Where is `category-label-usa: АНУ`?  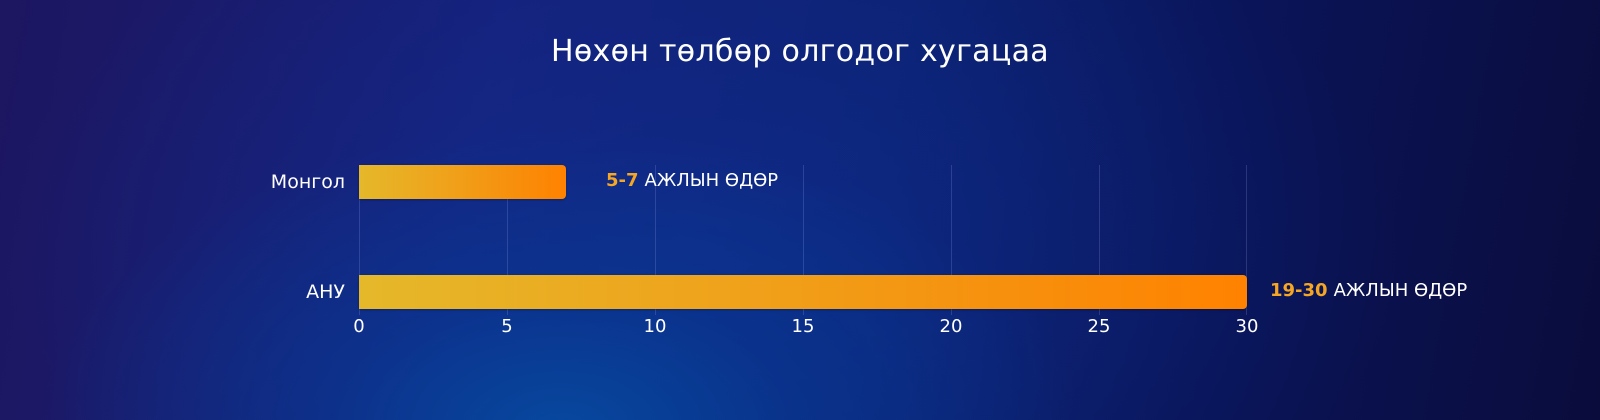
category-label-usa: АНУ is located at coordinates (325, 292).